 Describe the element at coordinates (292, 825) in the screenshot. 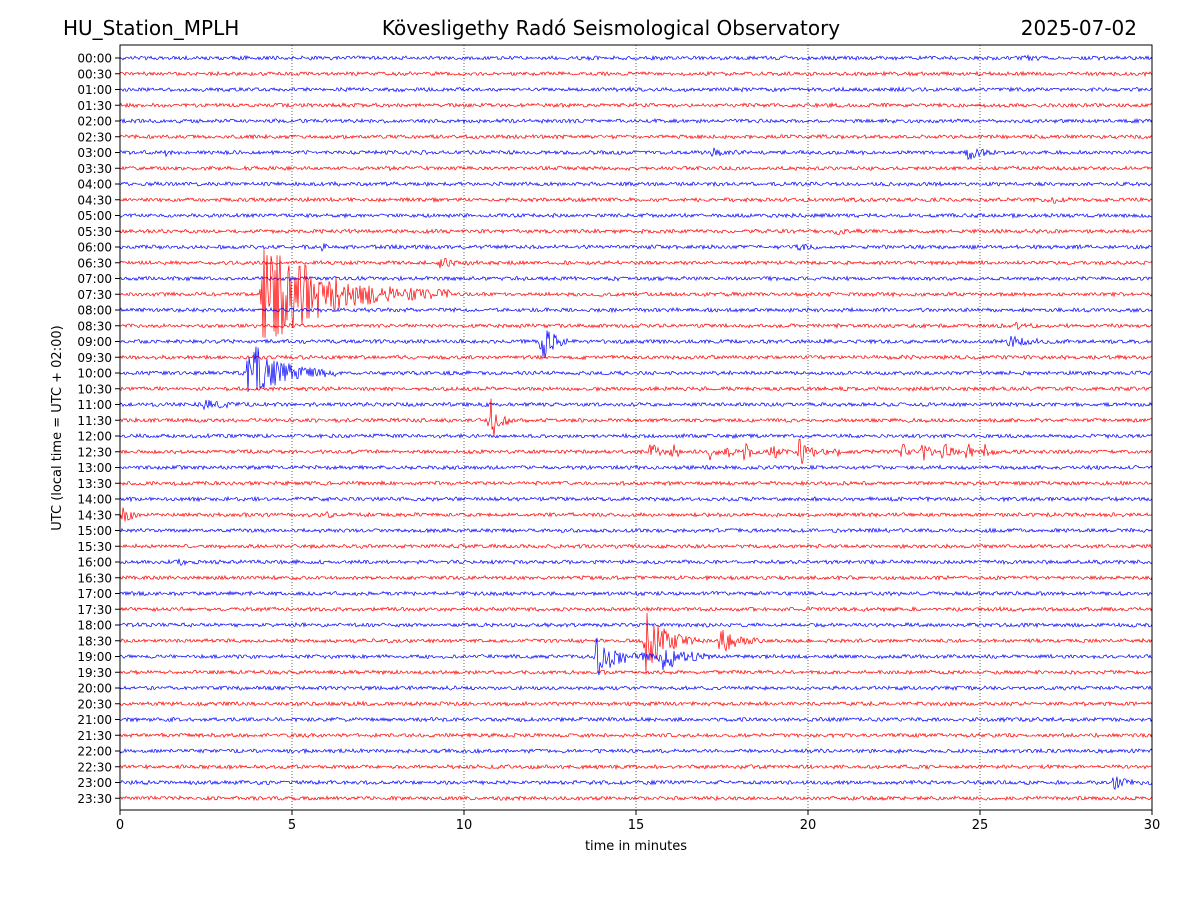

I see `x-tick-label-5: 5` at that location.